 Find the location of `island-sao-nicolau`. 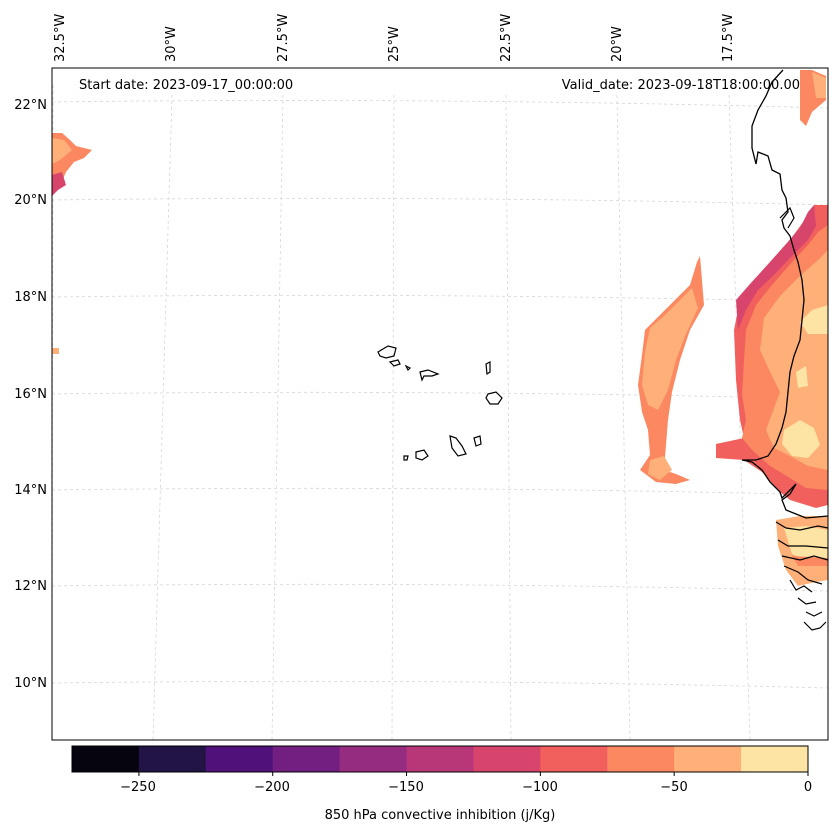

island-sao-nicolau is located at coordinates (429, 375).